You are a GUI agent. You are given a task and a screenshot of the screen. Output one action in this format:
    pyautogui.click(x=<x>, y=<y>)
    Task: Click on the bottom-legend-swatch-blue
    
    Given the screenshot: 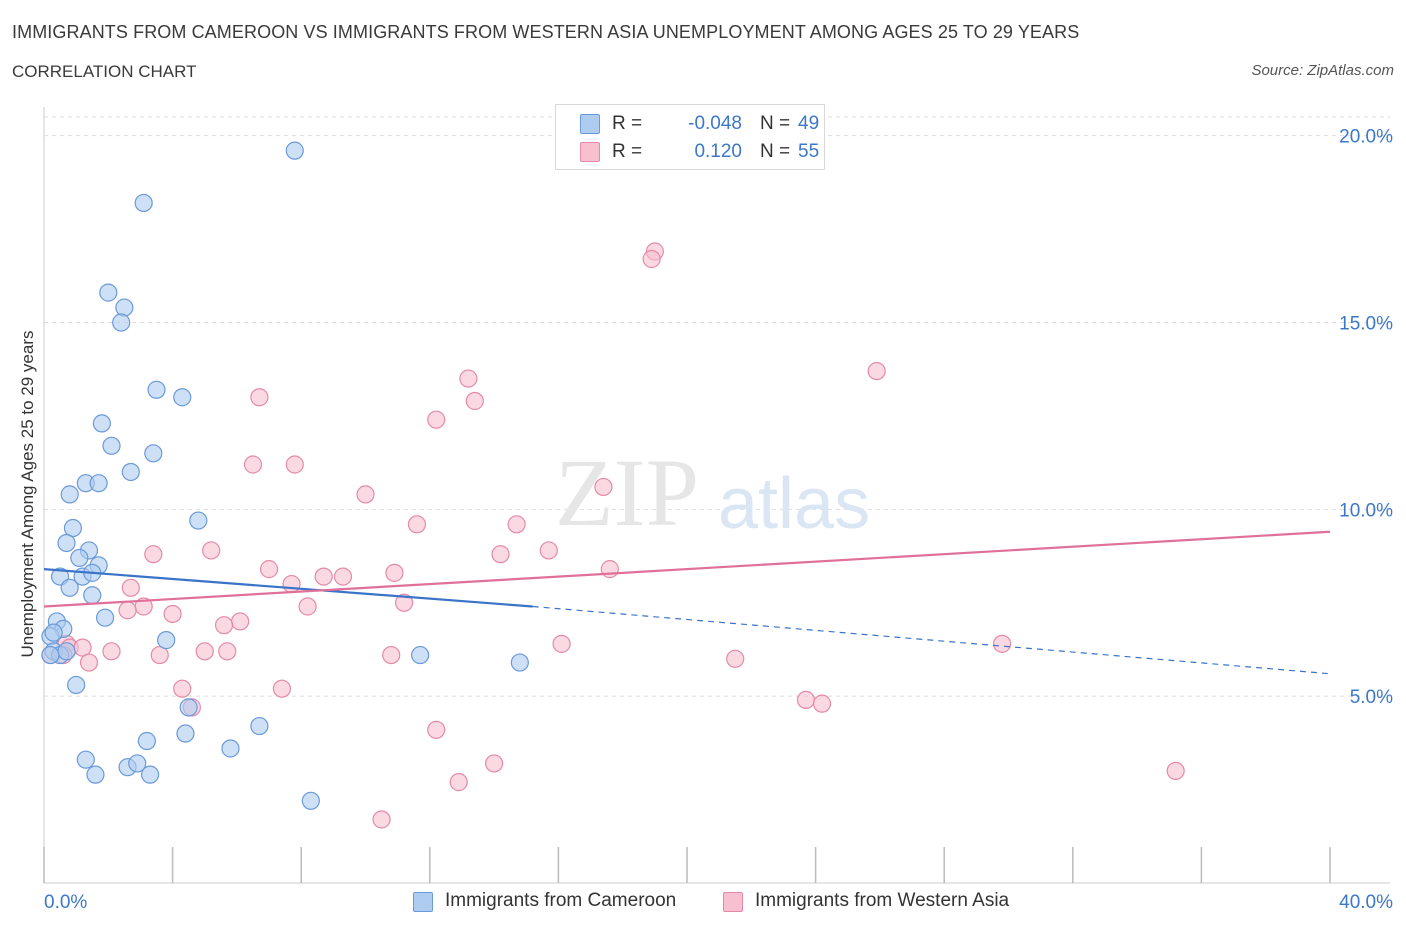 What is the action you would take?
    pyautogui.click(x=423, y=902)
    